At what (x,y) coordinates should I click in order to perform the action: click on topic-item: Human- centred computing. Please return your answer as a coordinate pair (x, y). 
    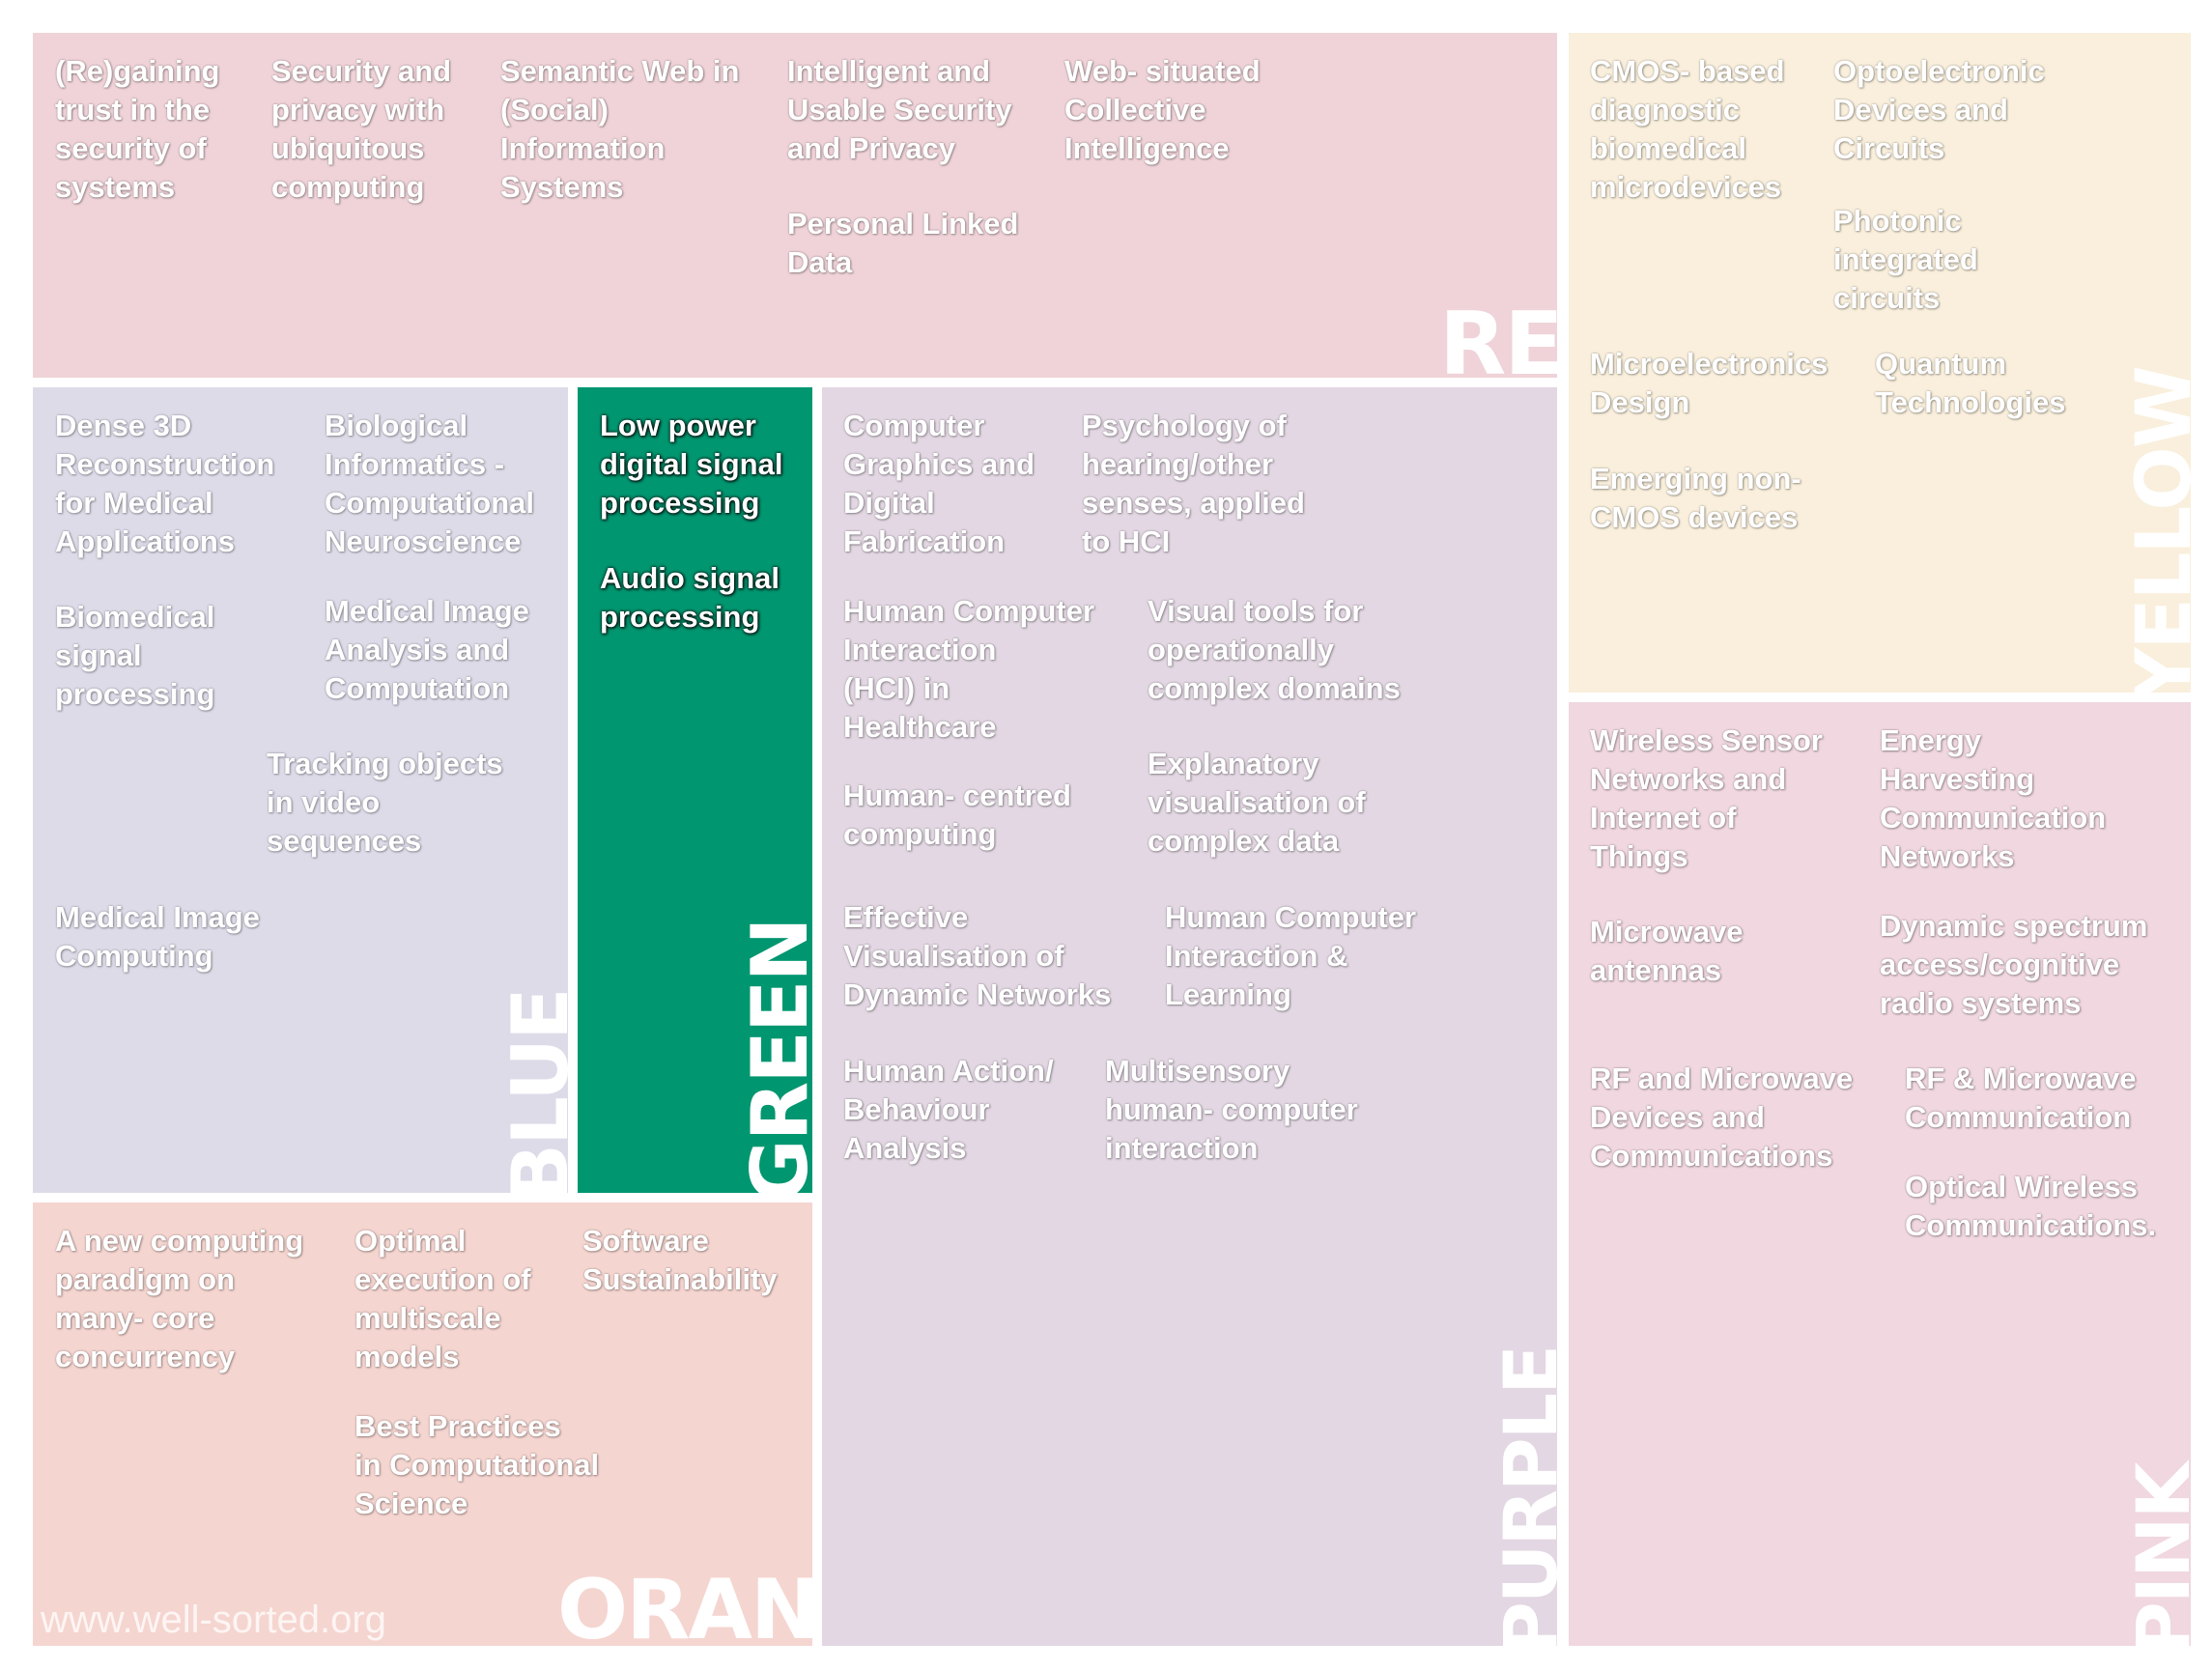
    Looking at the image, I should click on (957, 814).